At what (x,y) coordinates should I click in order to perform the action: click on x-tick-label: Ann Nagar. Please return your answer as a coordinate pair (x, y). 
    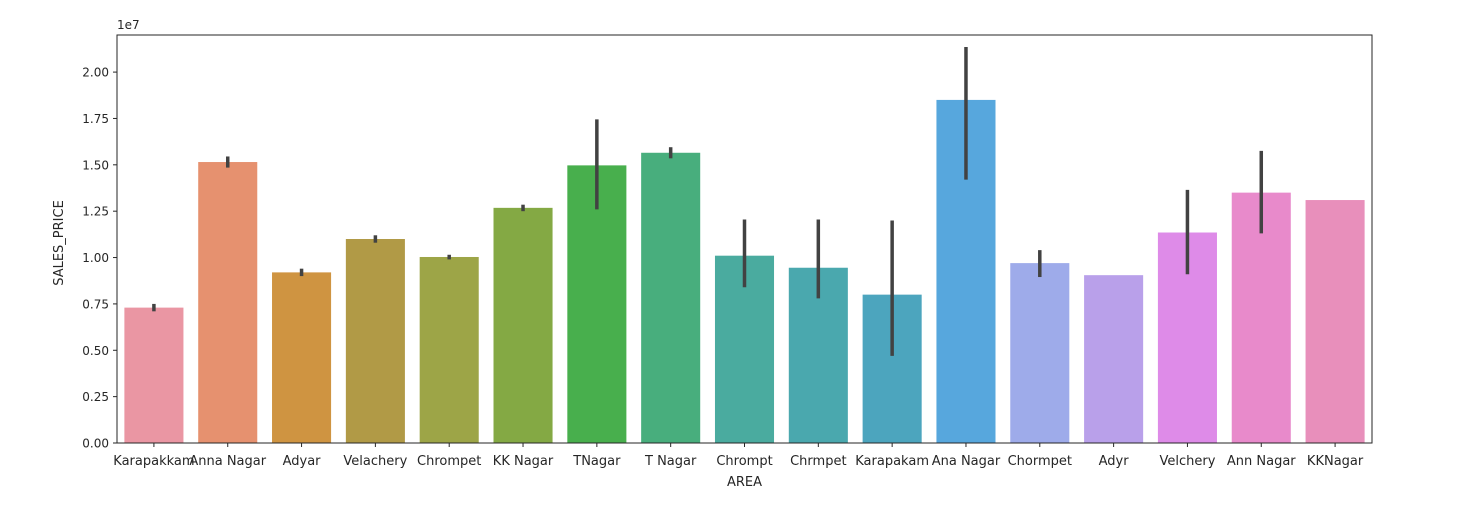
    Looking at the image, I should click on (1261, 461).